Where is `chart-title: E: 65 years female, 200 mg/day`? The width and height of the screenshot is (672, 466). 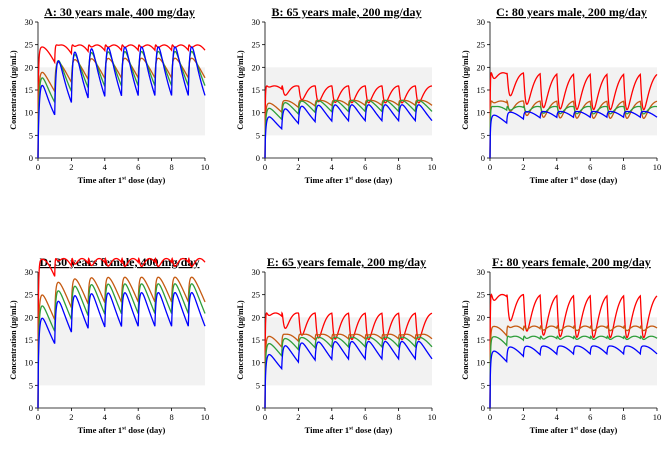 chart-title: E: 65 years female, 200 mg/day is located at coordinates (346, 262).